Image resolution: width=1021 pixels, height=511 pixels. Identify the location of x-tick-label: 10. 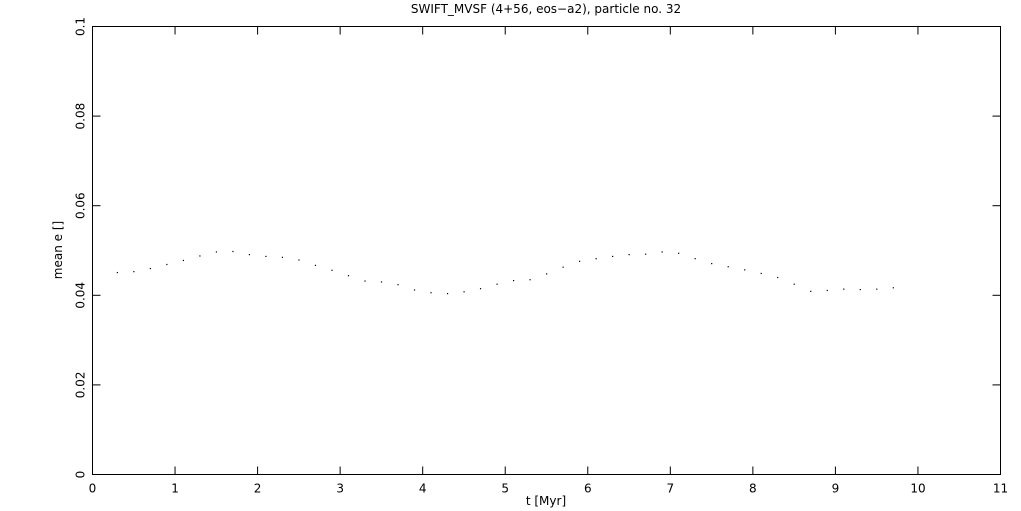
(917, 489).